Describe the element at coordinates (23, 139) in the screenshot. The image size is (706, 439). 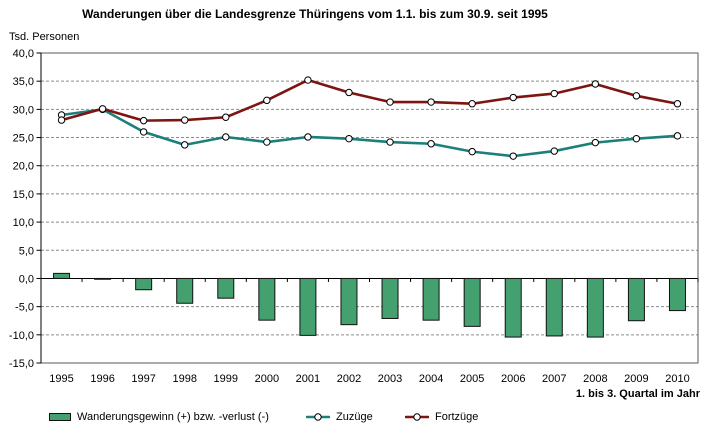
I see `y-tick-label: 25,0` at that location.